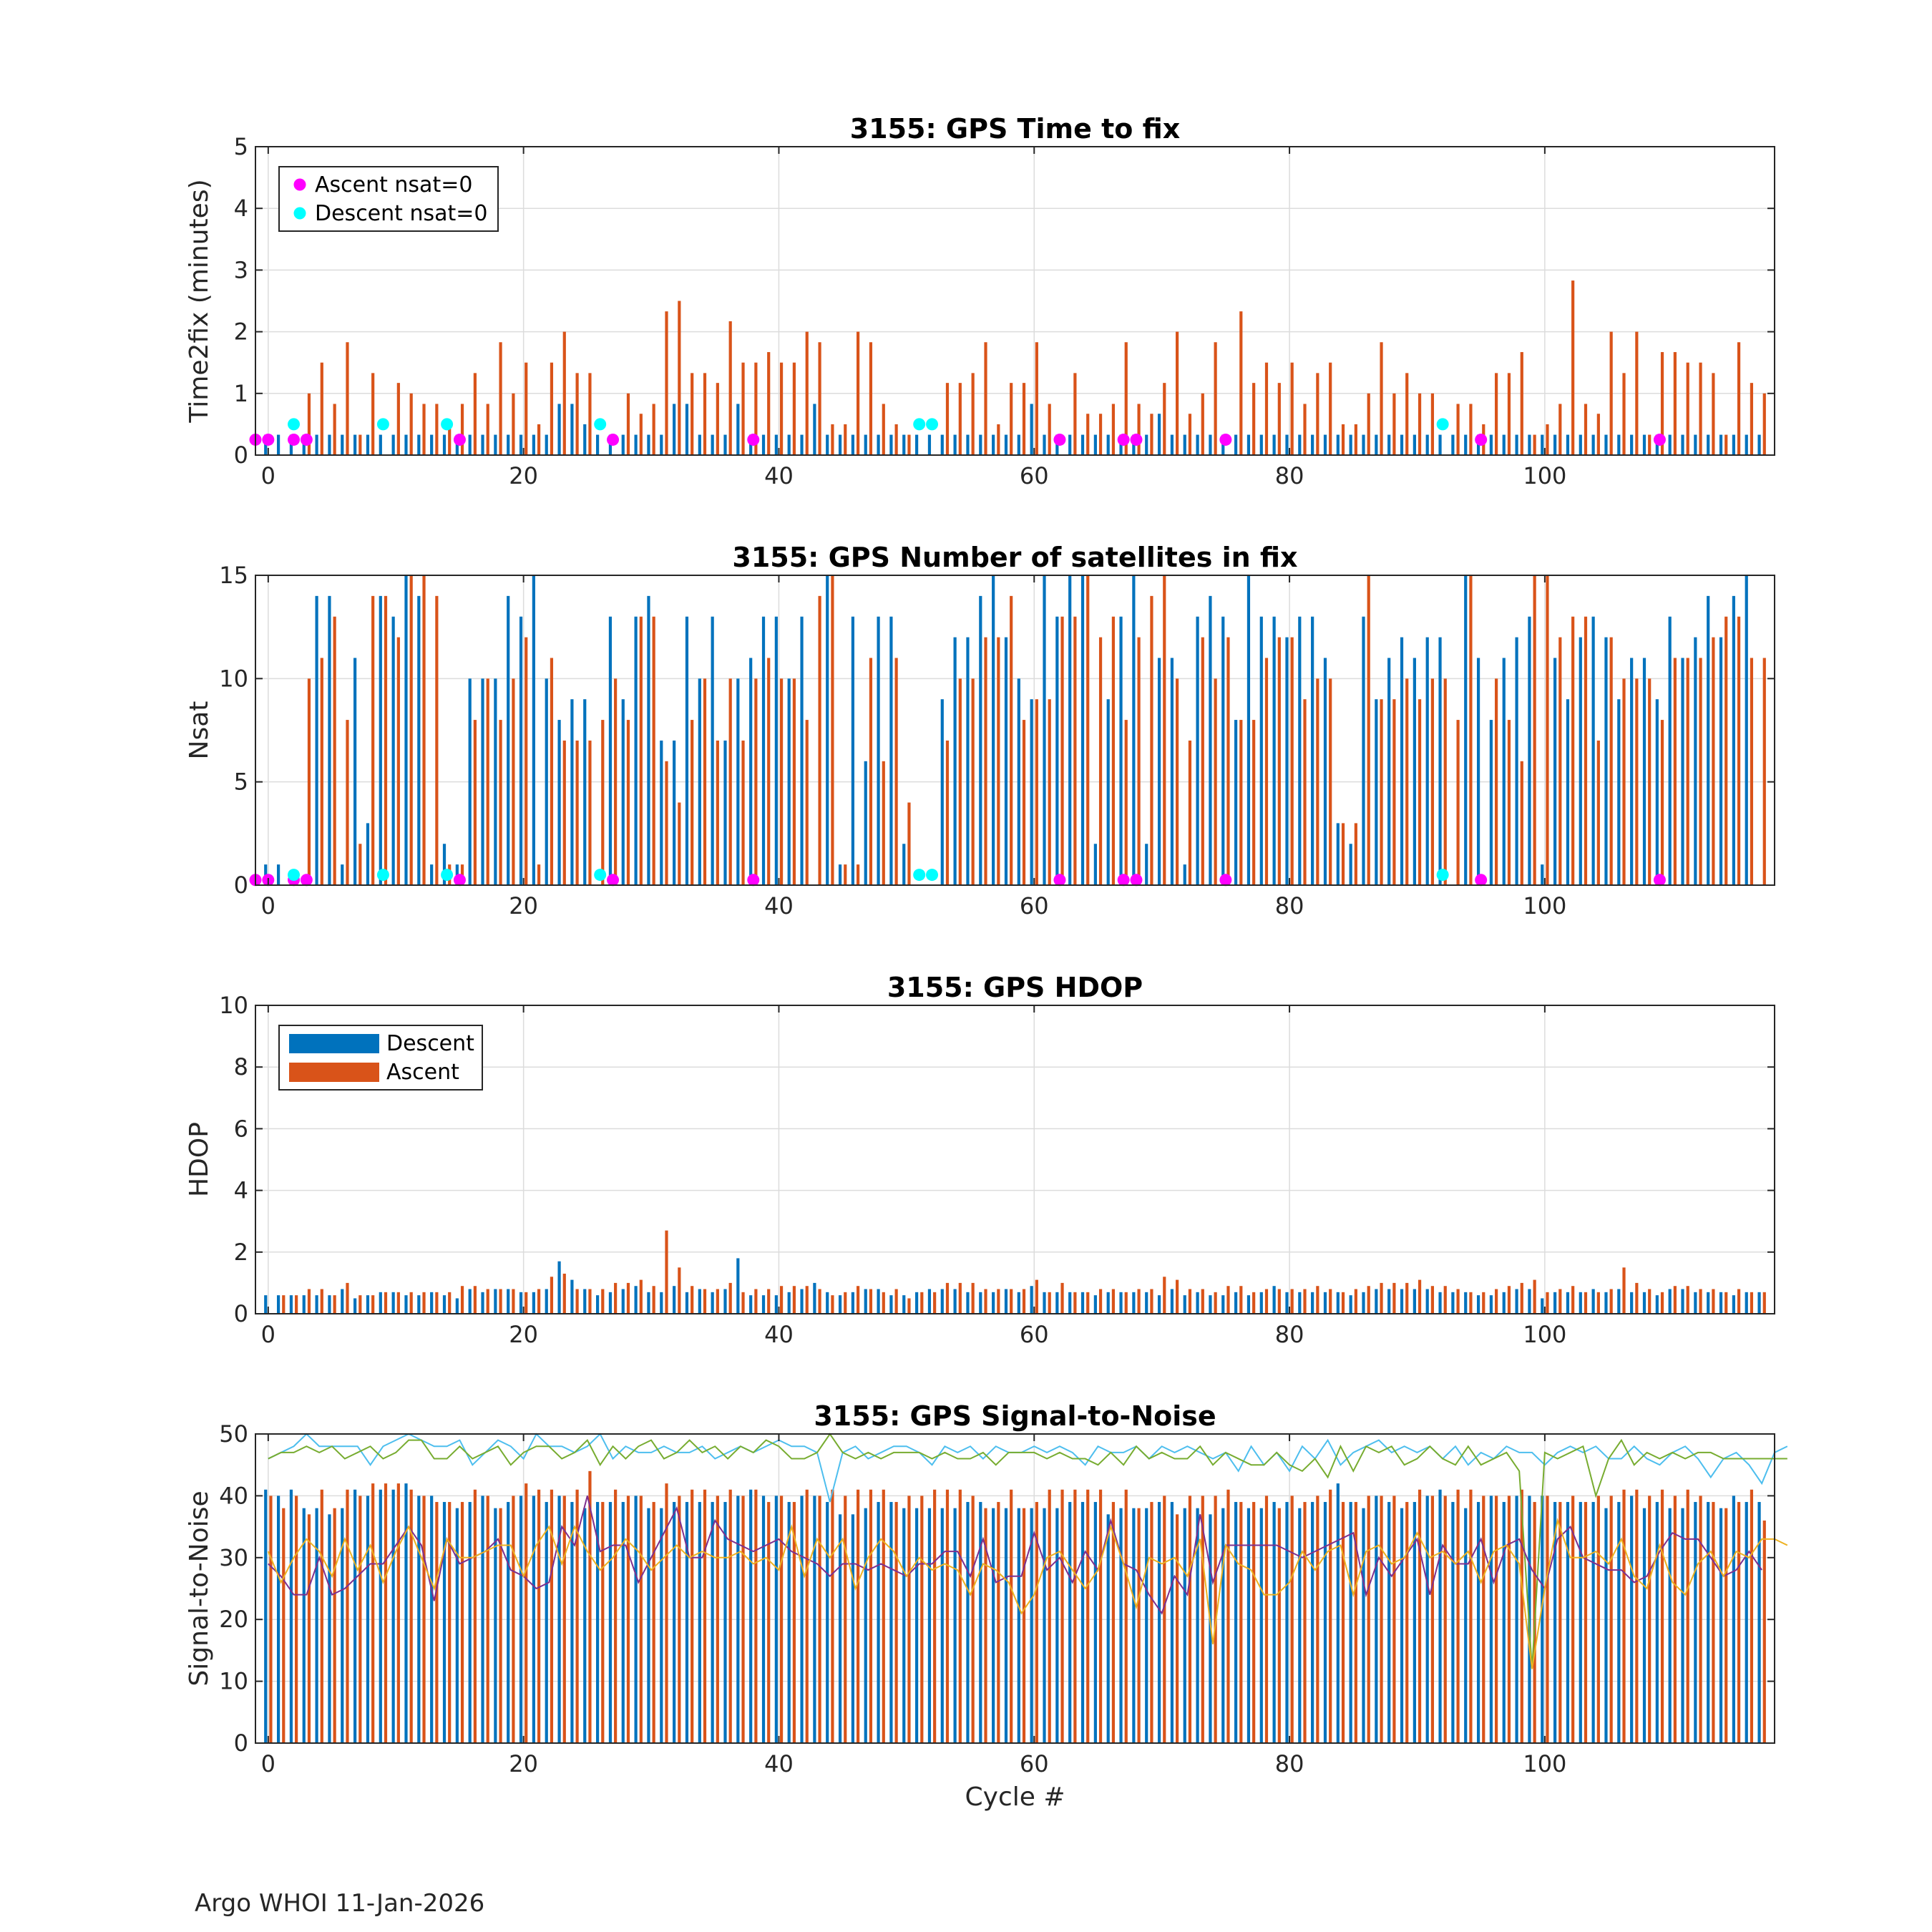 The width and height of the screenshot is (1932, 1932). I want to click on y-axis-label: Time2fix (minutes), so click(199, 301).